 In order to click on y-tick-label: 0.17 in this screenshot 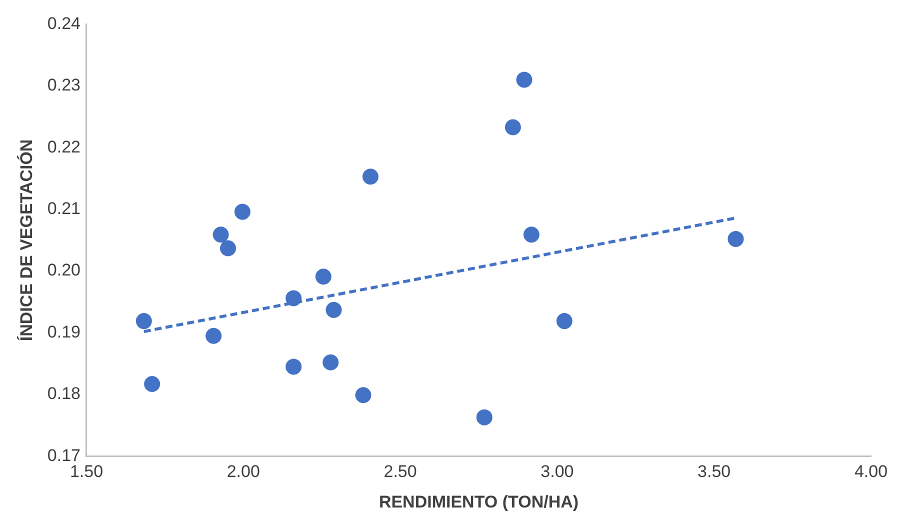, I will do `click(63, 455)`.